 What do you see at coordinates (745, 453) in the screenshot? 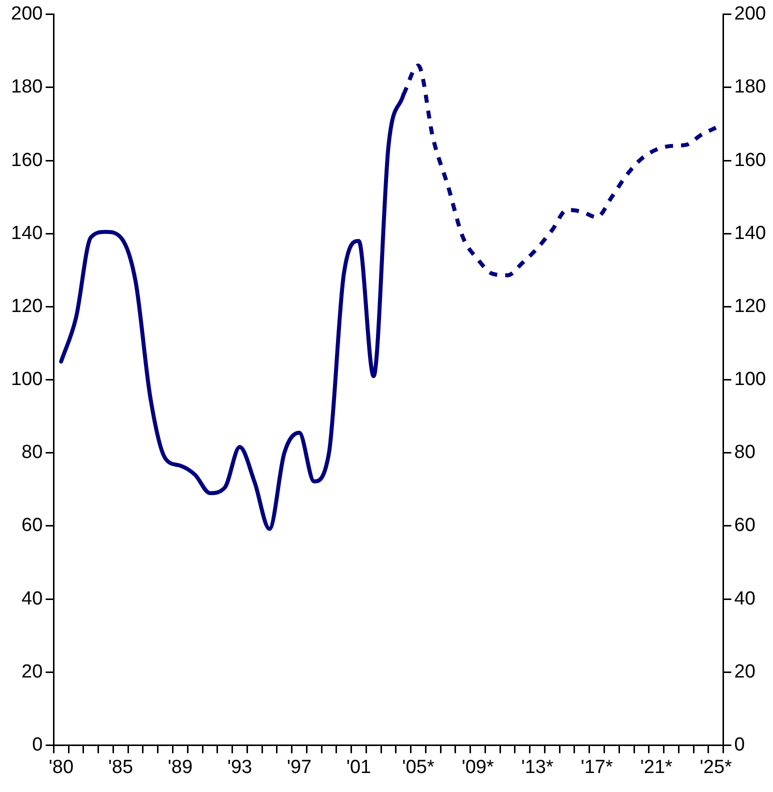
I see `y2-tick-label: 80` at bounding box center [745, 453].